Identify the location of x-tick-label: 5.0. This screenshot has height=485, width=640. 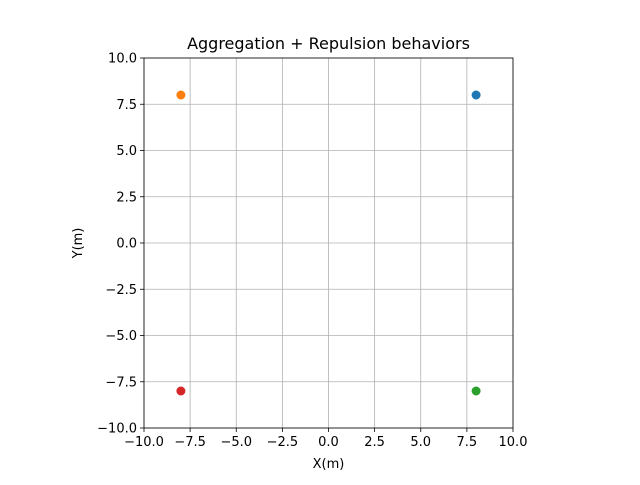
(420, 442).